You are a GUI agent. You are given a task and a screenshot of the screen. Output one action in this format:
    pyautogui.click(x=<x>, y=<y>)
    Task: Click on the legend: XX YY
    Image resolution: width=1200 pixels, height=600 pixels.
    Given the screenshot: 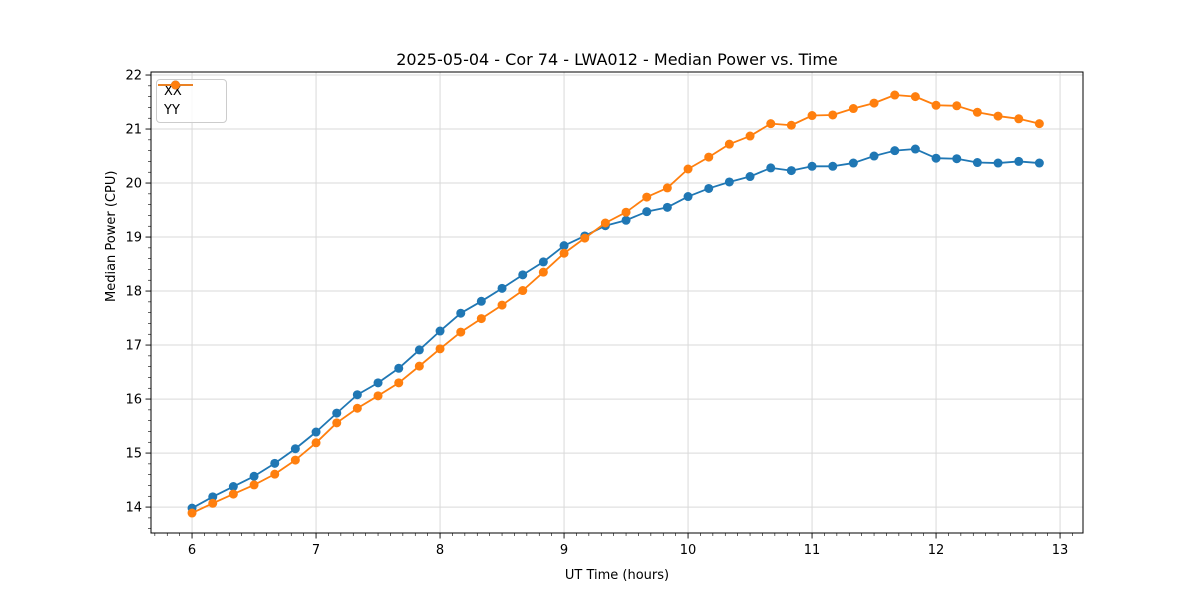 What is the action you would take?
    pyautogui.click(x=191, y=101)
    